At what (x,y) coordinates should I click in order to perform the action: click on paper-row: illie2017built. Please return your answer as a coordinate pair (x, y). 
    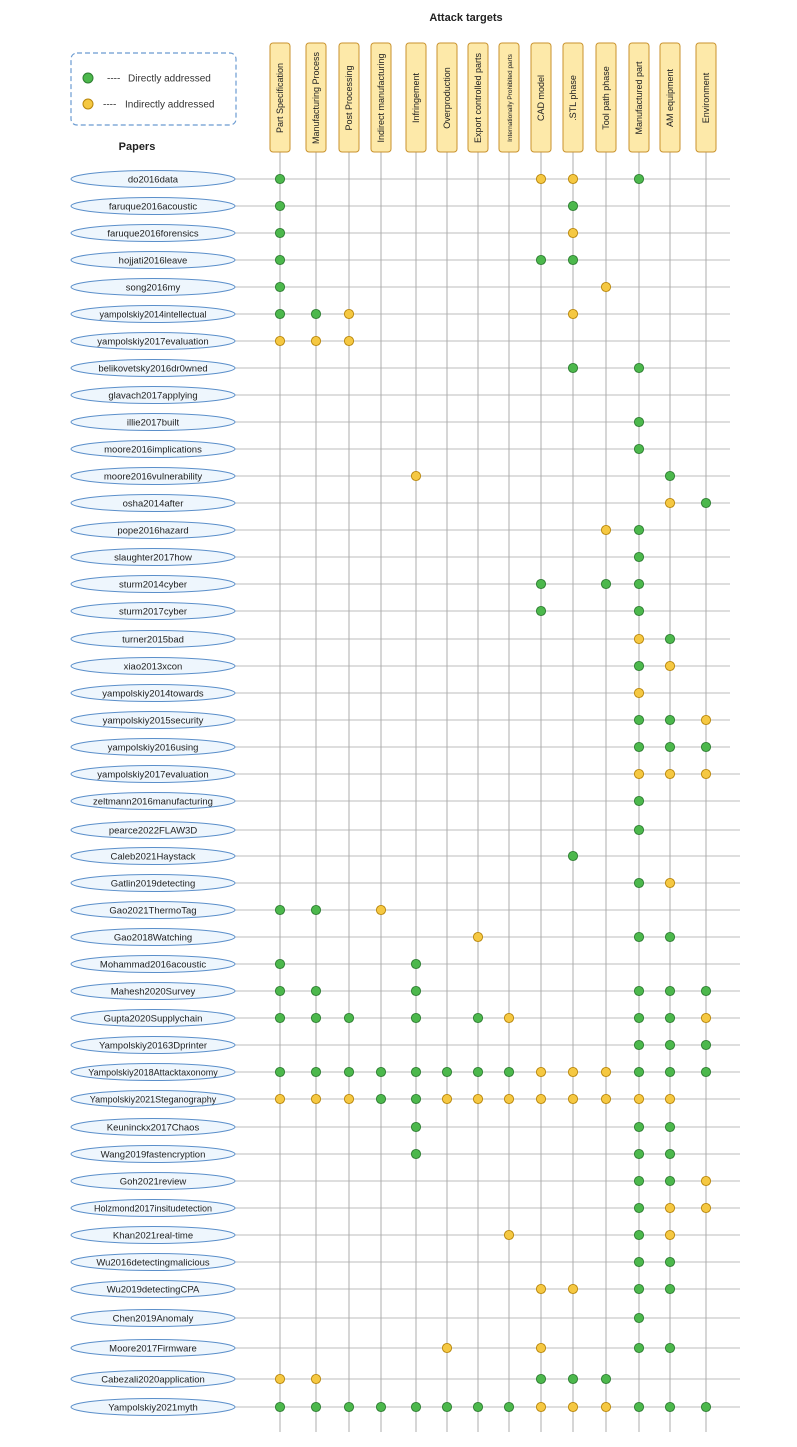
    Looking at the image, I should click on (153, 422).